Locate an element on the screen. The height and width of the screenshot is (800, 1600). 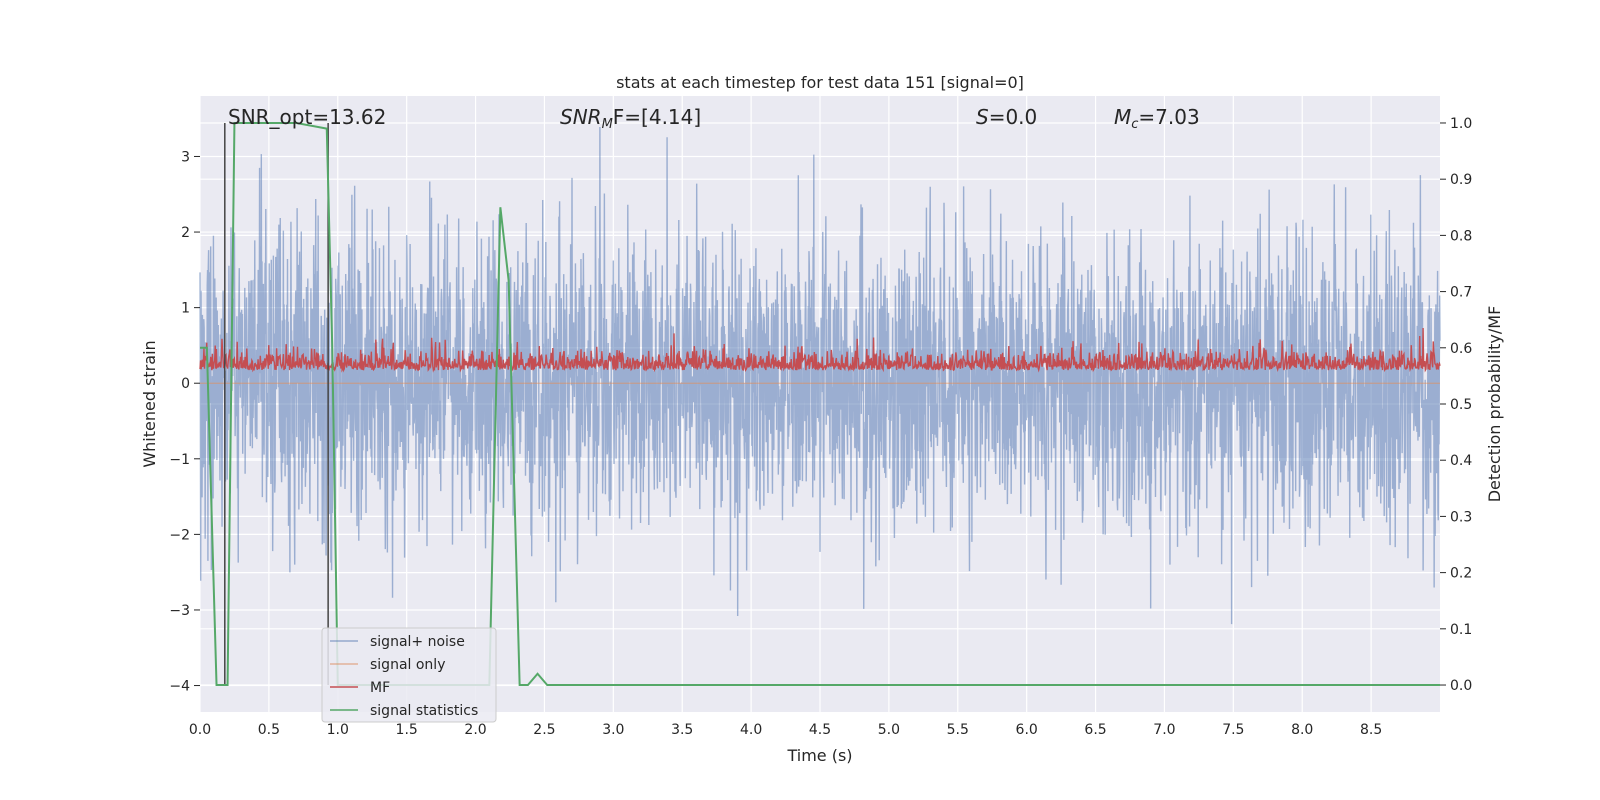
y2-tick-label: 0.3 is located at coordinates (1461, 517).